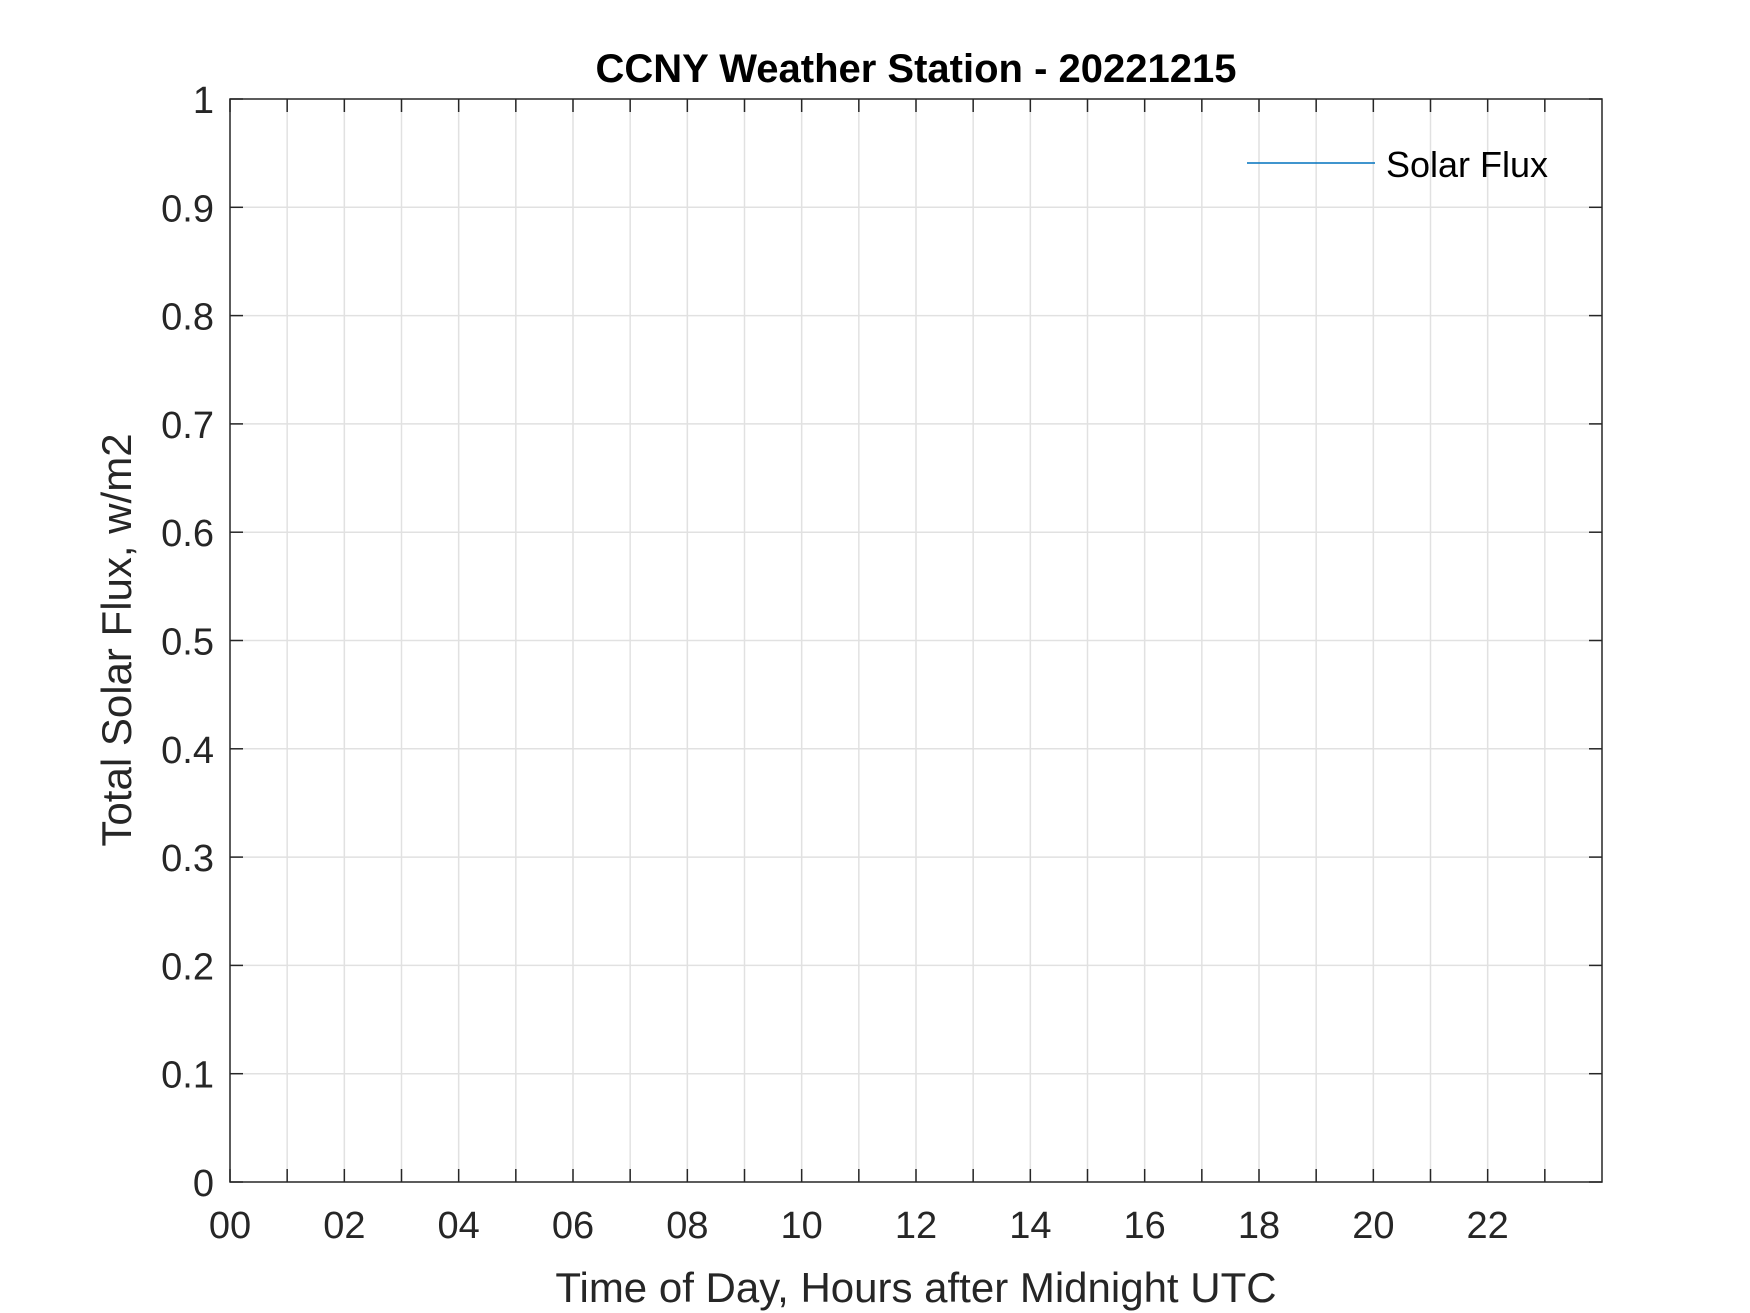  What do you see at coordinates (187, 967) in the screenshot?
I see `y-tick-label: 0.2` at bounding box center [187, 967].